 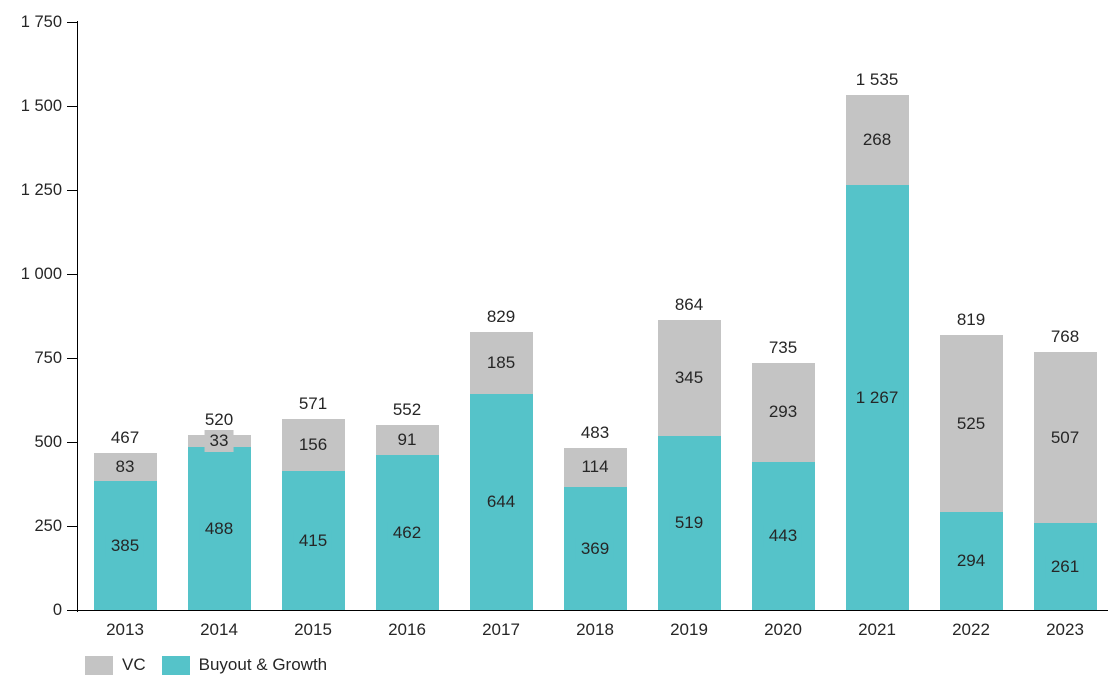 I want to click on segment-value-label-vc-2018: 114, so click(x=595, y=467).